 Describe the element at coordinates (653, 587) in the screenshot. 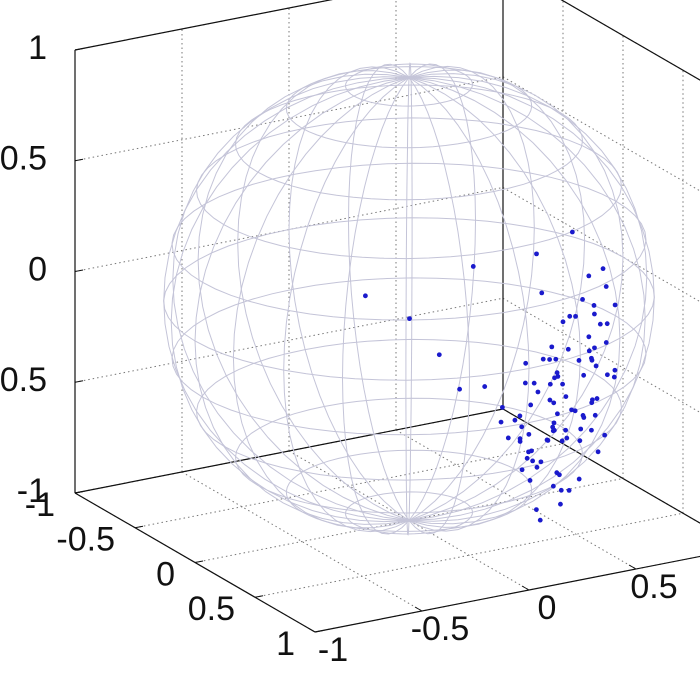

I see `x-tick-label: 0.5` at that location.